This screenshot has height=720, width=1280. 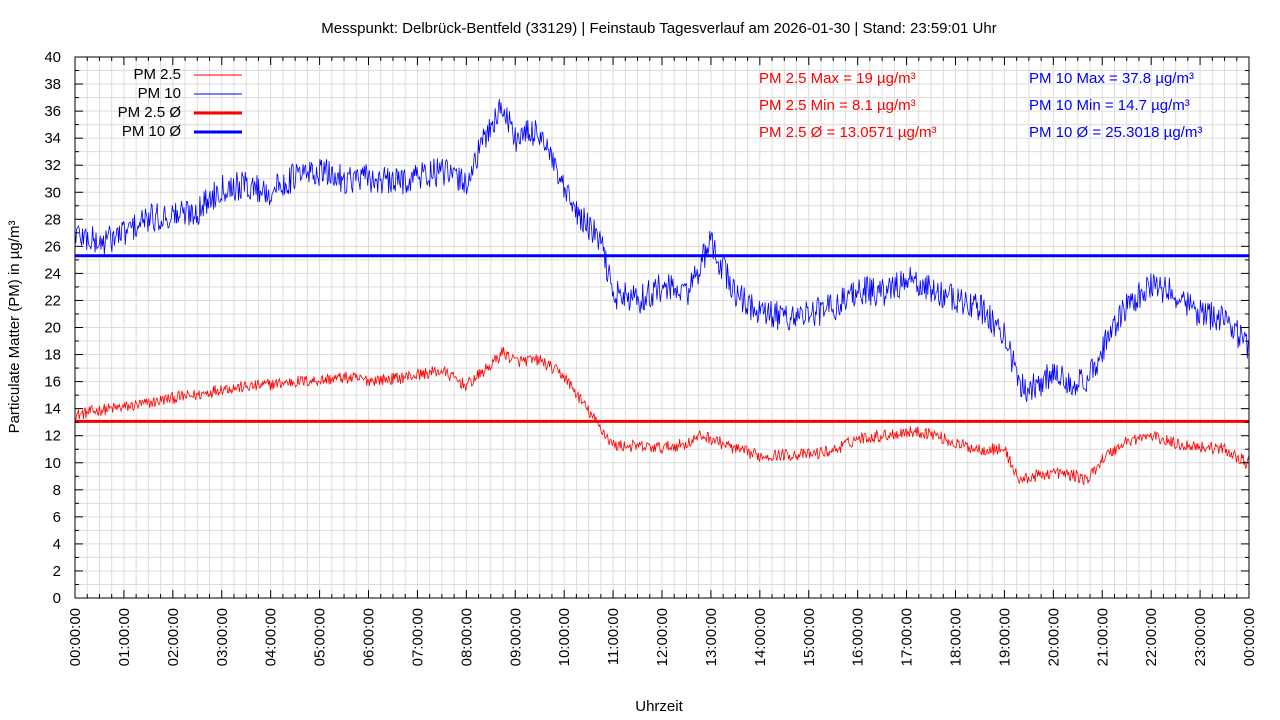 I want to click on x-tick-label: 08:00:00, so click(x=466, y=637).